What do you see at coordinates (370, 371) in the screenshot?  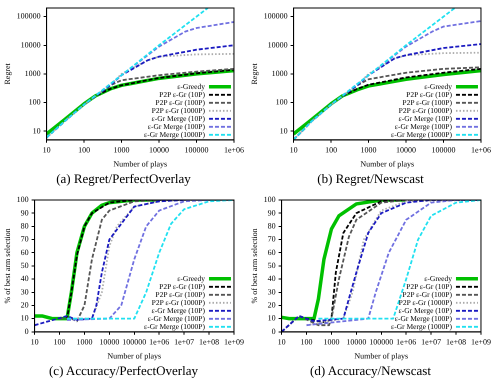 I see `text: (d) Accuracy/Newscast` at bounding box center [370, 371].